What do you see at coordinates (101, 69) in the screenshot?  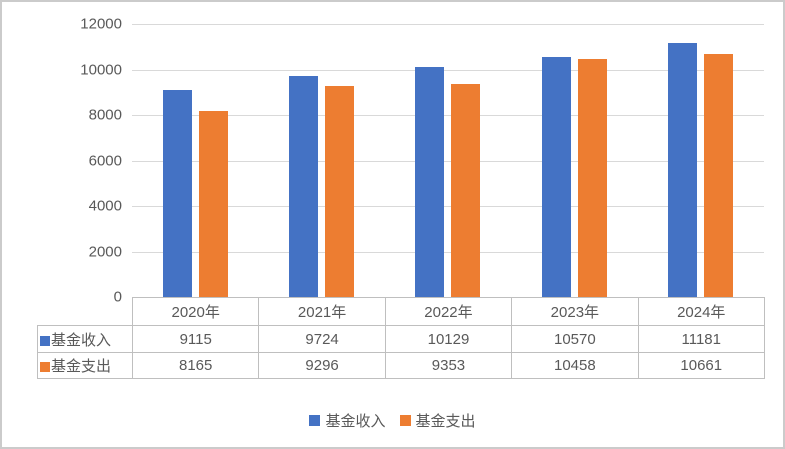 I see `y-axis-tick-label: 10000` at bounding box center [101, 69].